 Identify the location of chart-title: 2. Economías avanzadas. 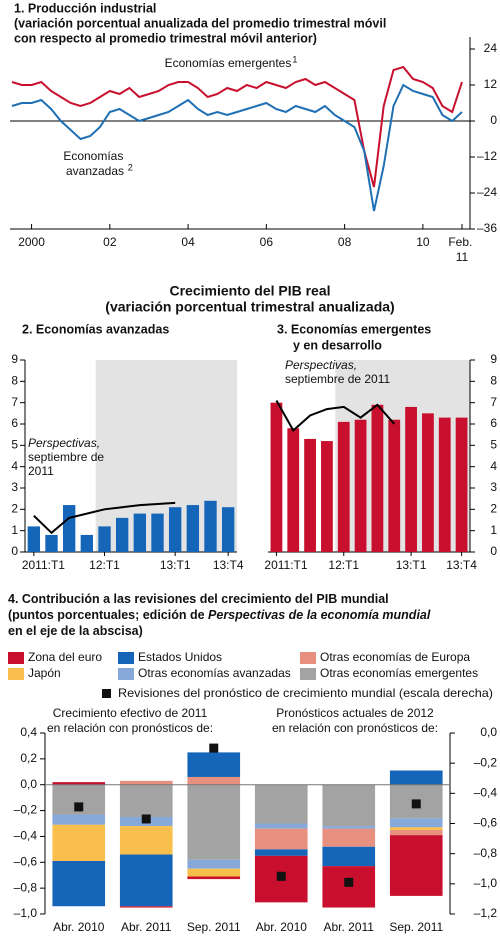
(95, 329).